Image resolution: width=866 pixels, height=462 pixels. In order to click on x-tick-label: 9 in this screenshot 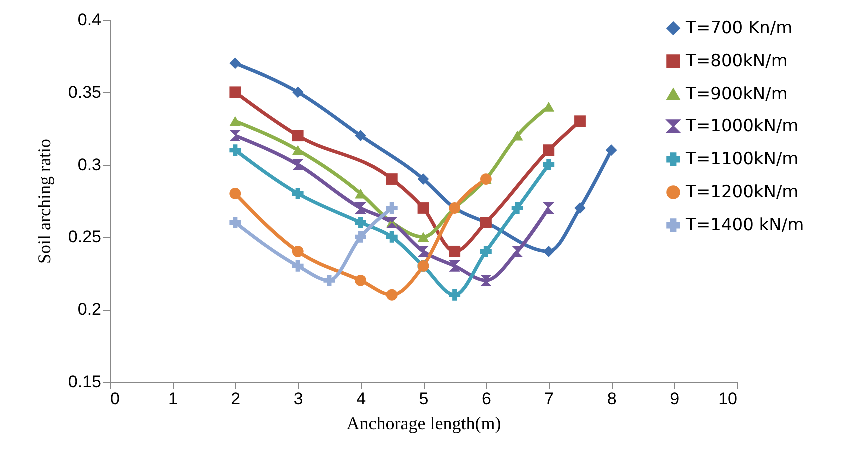, I will do `click(675, 399)`.